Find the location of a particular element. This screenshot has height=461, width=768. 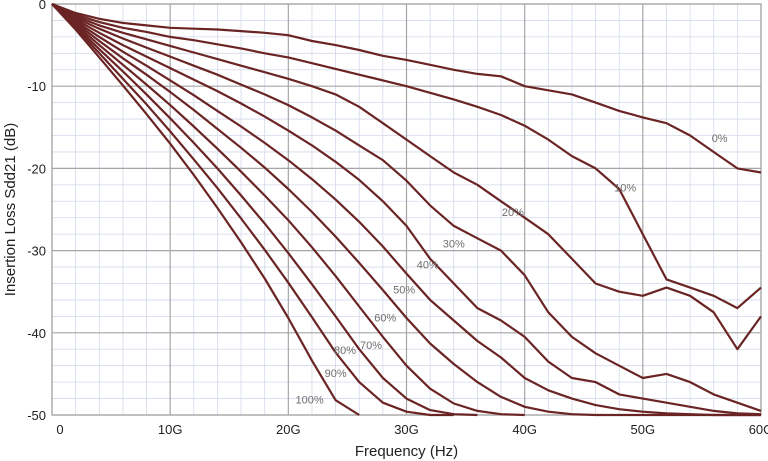

y-tick-label: -40 is located at coordinates (36, 333).